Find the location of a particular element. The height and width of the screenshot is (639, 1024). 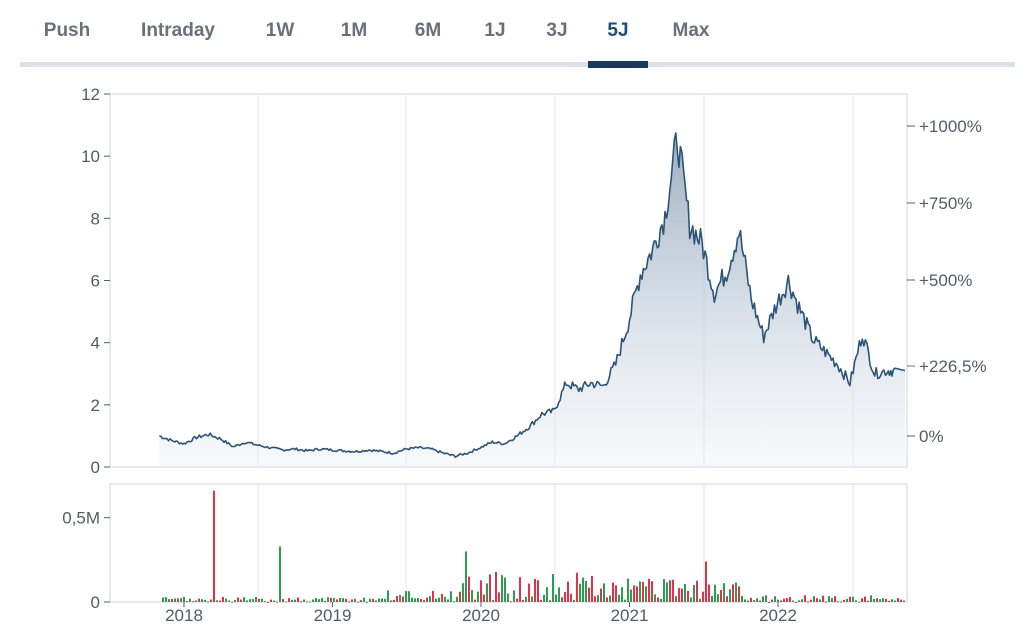

tab-5j: 5J is located at coordinates (618, 30).